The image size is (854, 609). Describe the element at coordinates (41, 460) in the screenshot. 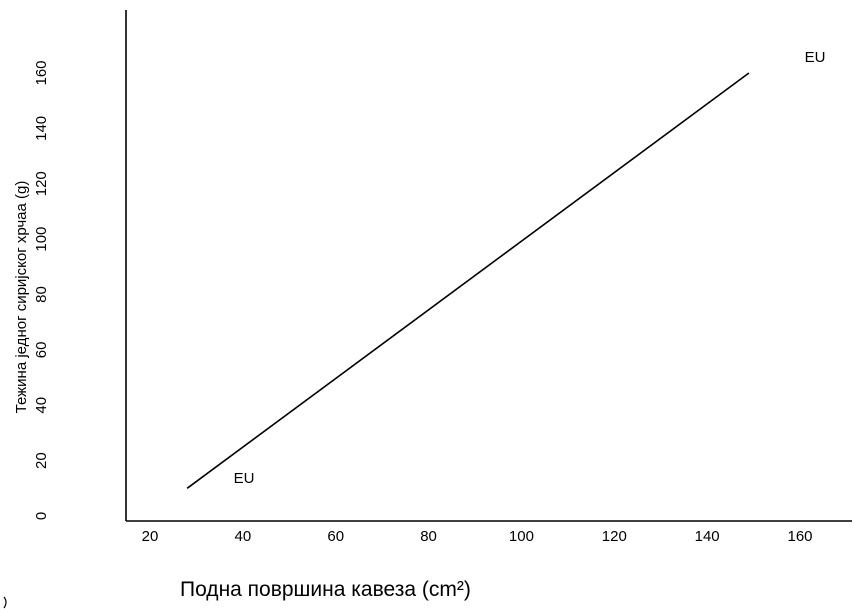

I see `y-tick-label: 20` at that location.